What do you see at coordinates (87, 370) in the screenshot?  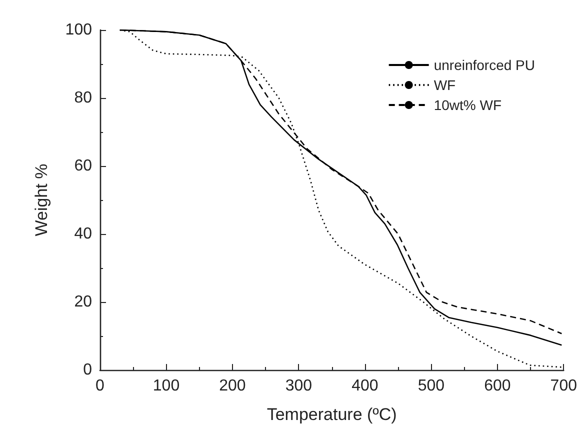 I see `y-tick-label: 0` at bounding box center [87, 370].